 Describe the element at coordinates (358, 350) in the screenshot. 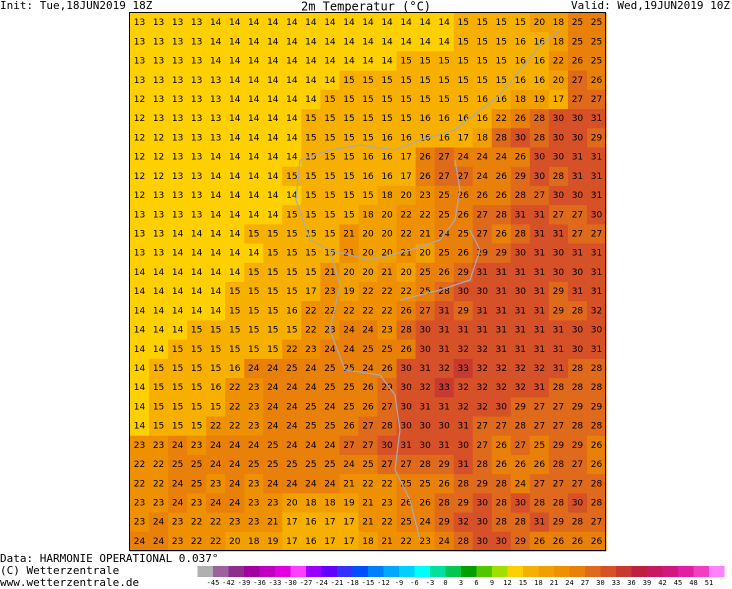

I see `border-line` at that location.